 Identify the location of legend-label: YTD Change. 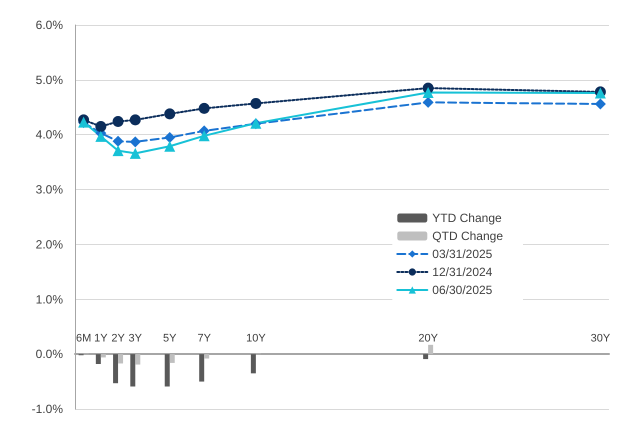
(467, 218).